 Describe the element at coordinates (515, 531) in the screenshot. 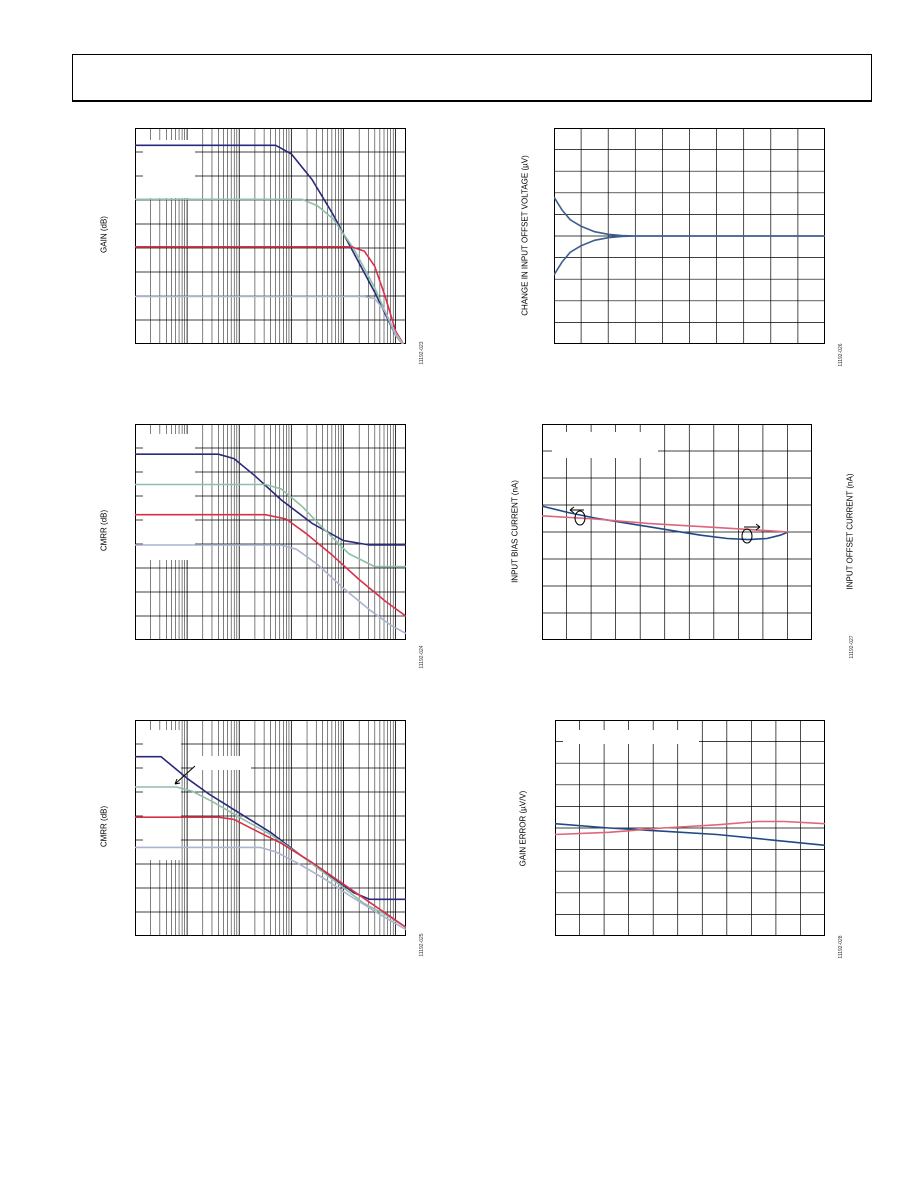

I see `bias-current-chart-ylabel: INPUT BIAS CURRENT (nA)` at that location.